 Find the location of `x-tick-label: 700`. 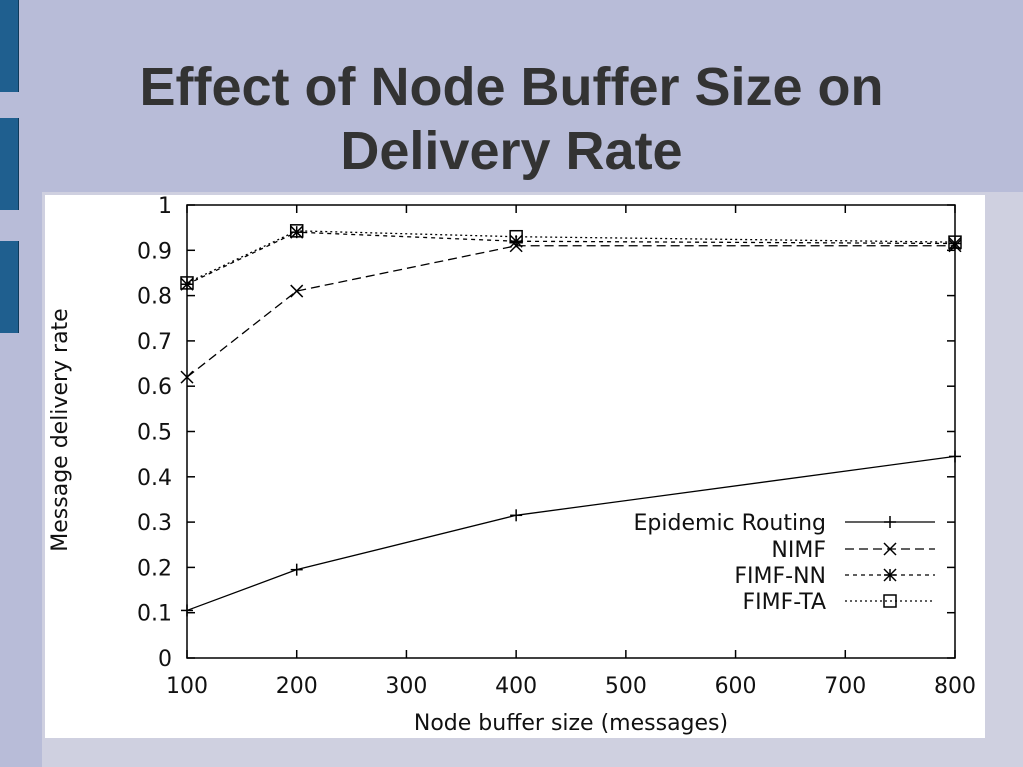

x-tick-label: 700 is located at coordinates (845, 686).